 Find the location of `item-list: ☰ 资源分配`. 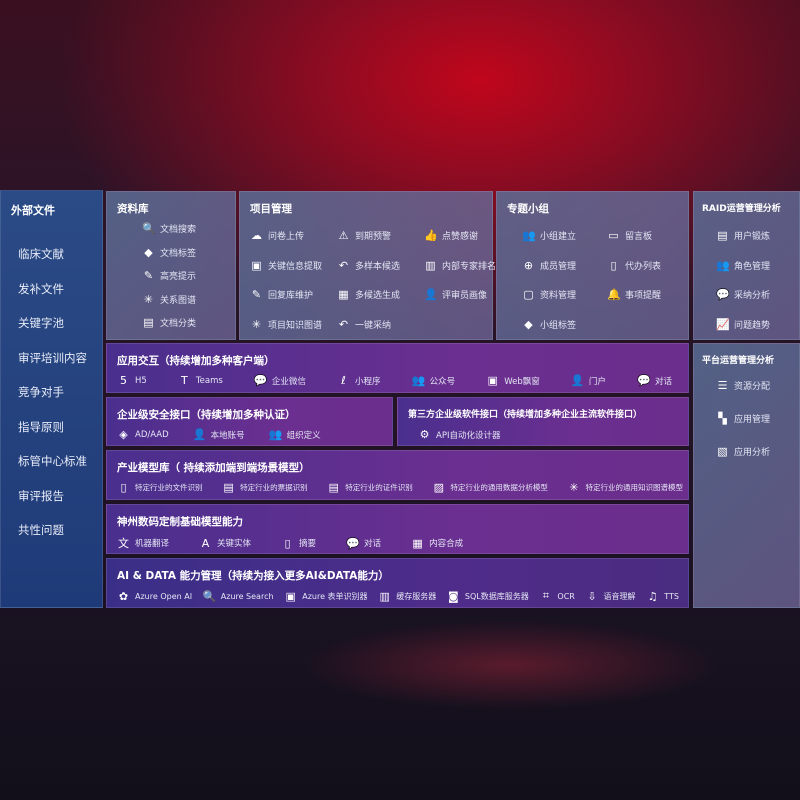

item-list: ☰ 资源分配 is located at coordinates (743, 385).